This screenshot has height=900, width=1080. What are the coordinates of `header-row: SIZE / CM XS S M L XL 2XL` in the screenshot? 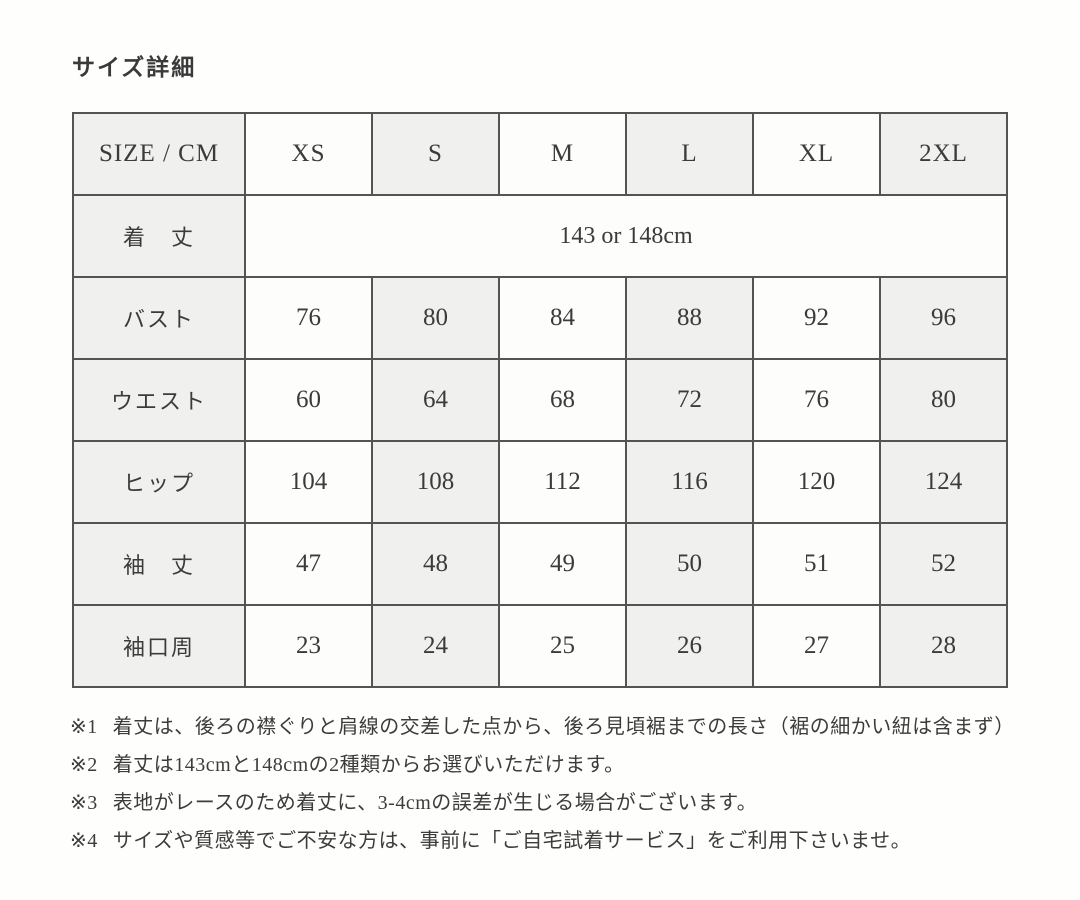 It's located at (540, 154).